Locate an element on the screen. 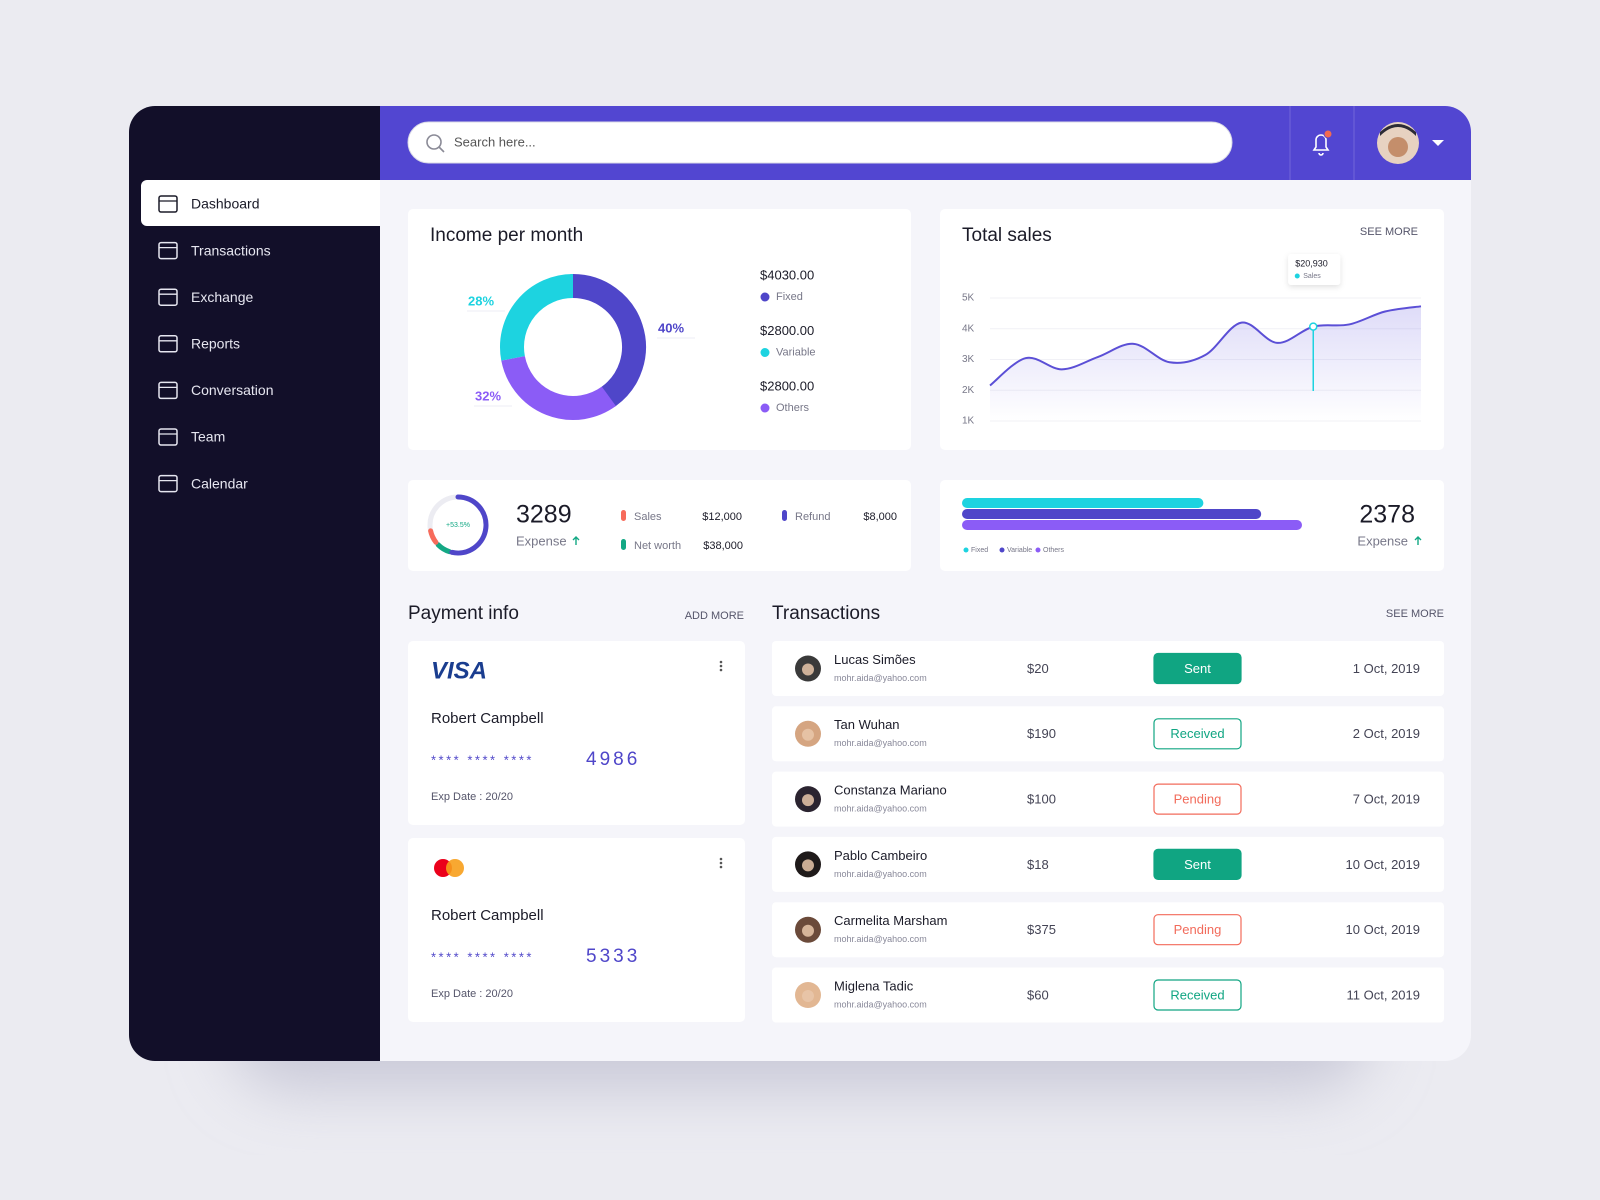 The image size is (1600, 1200). card-title: Total sales is located at coordinates (1007, 235).